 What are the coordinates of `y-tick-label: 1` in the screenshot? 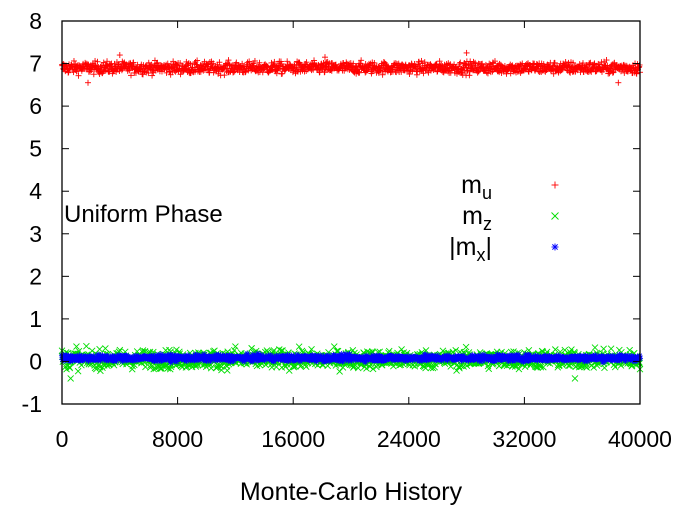 It's located at (35, 319).